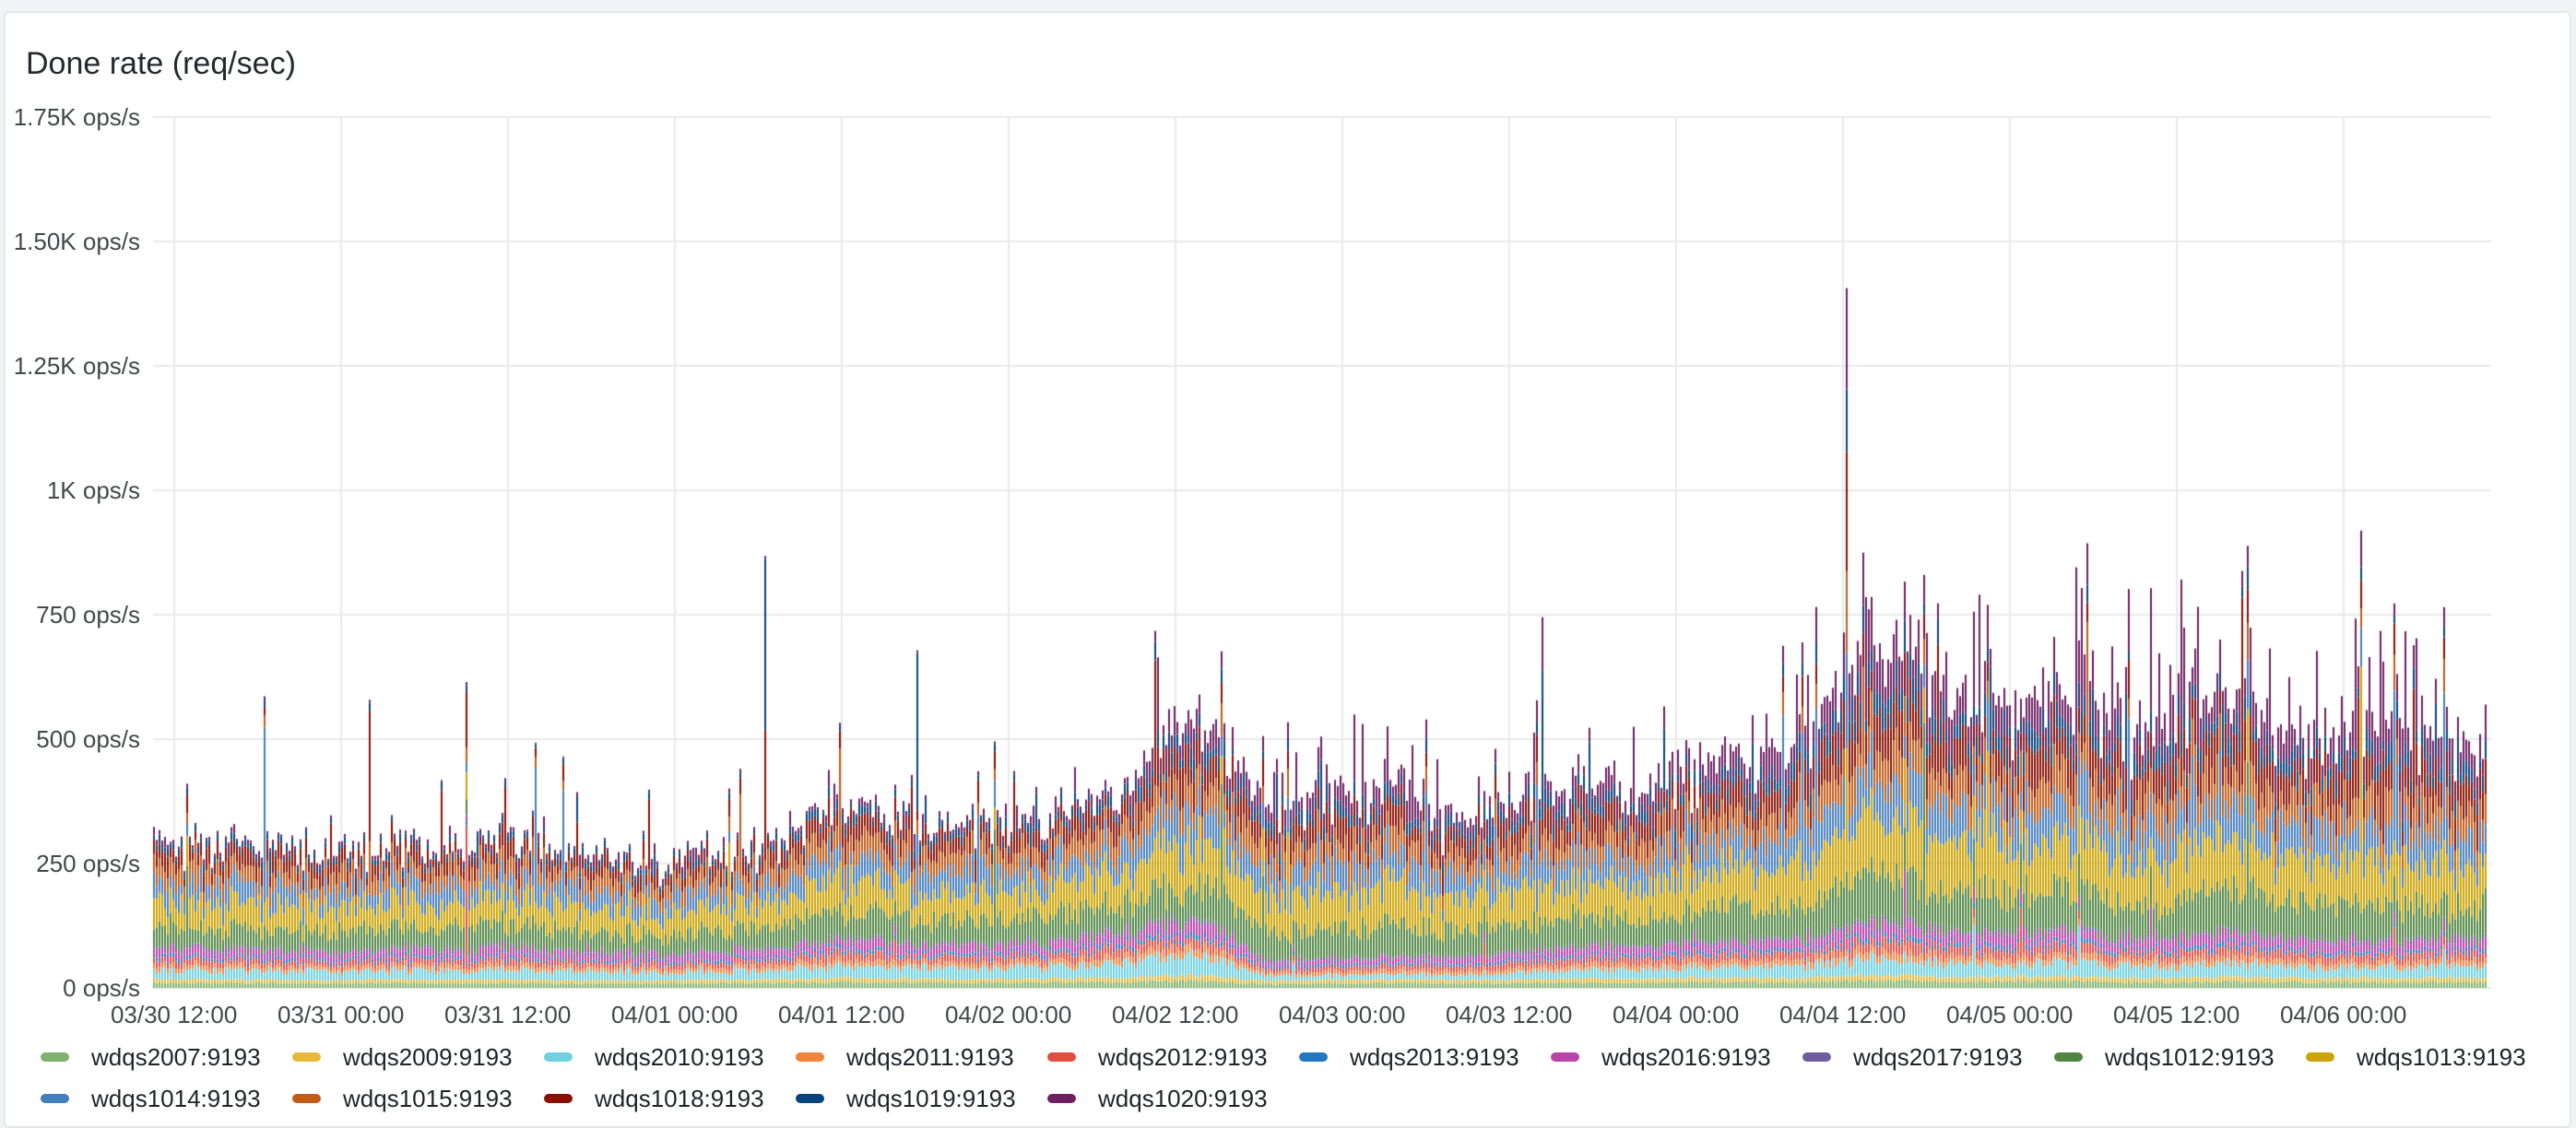 The width and height of the screenshot is (2576, 1128). I want to click on legend-label: wdqs2010:9193, so click(679, 1056).